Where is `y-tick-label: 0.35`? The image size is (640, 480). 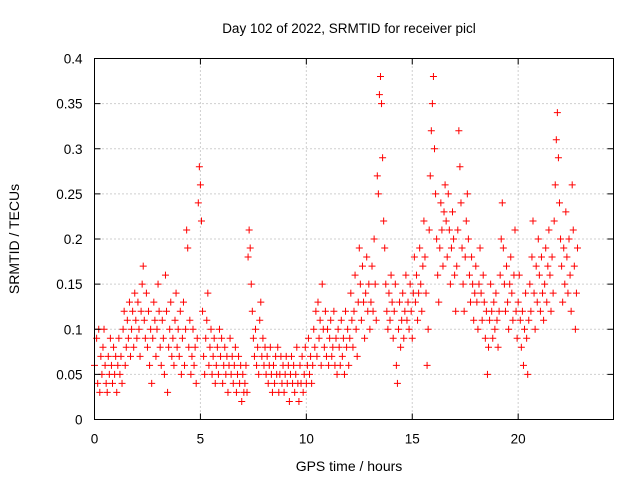 y-tick-label: 0.35 is located at coordinates (69, 104).